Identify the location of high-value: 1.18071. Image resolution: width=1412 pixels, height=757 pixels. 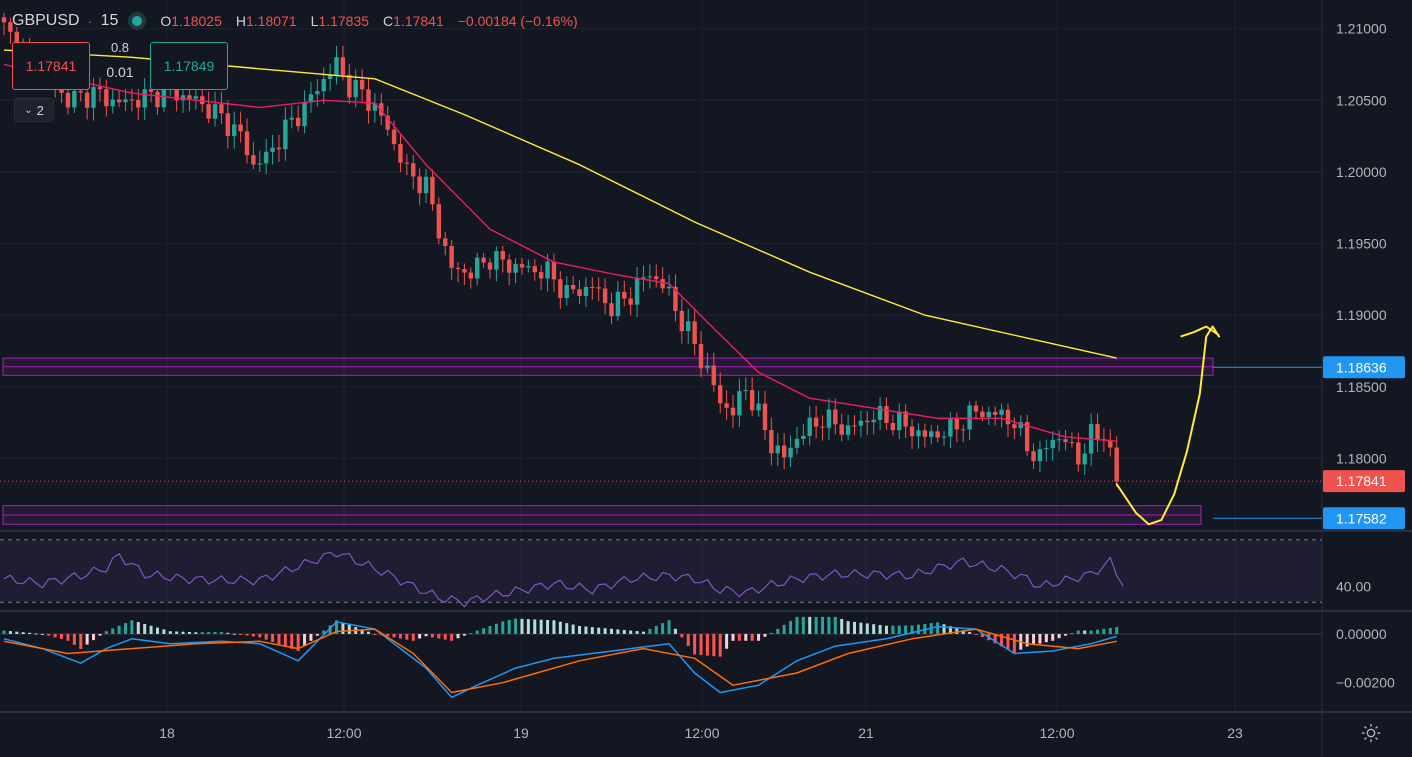
(271, 21).